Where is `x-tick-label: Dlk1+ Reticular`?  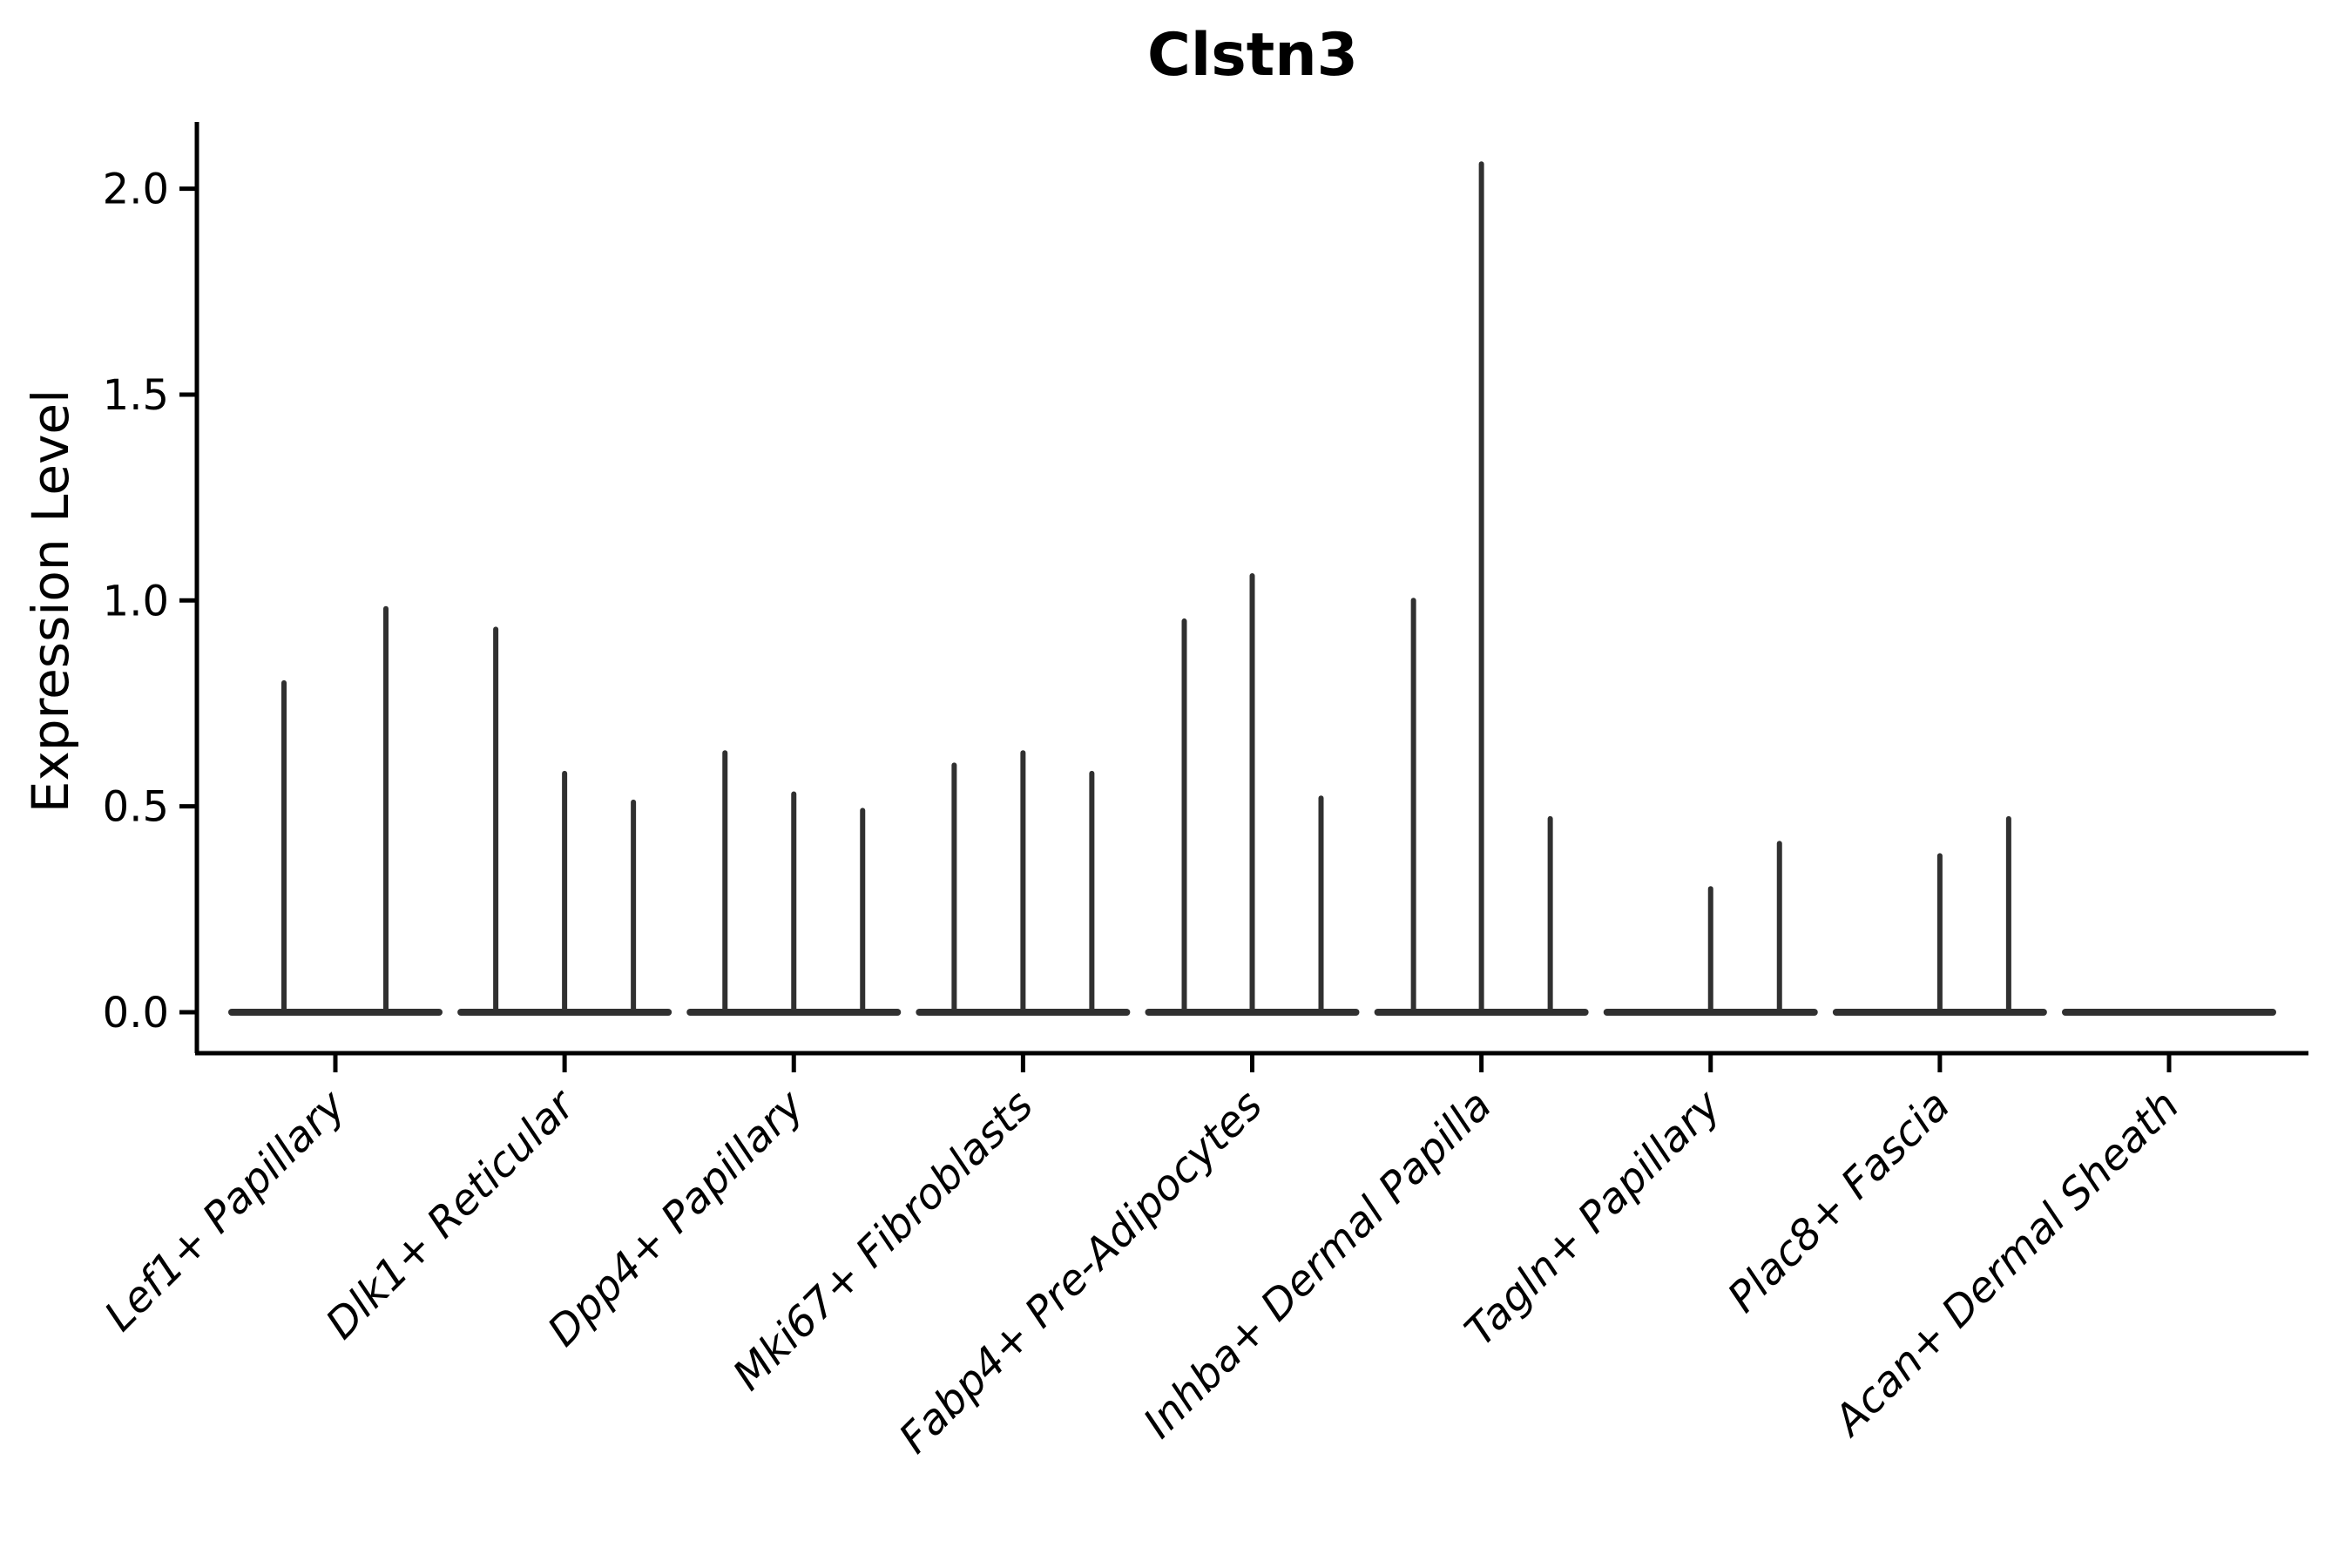 x-tick-label: Dlk1+ Reticular is located at coordinates (451, 1214).